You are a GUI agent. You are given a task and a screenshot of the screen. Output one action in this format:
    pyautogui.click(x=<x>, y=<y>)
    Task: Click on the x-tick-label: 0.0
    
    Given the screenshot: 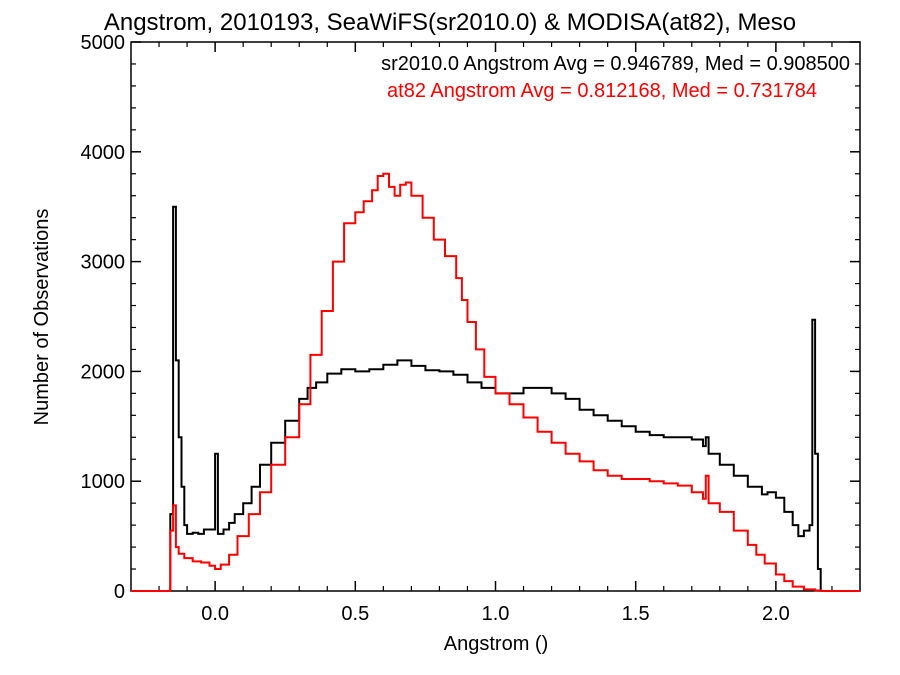 What is the action you would take?
    pyautogui.click(x=215, y=614)
    